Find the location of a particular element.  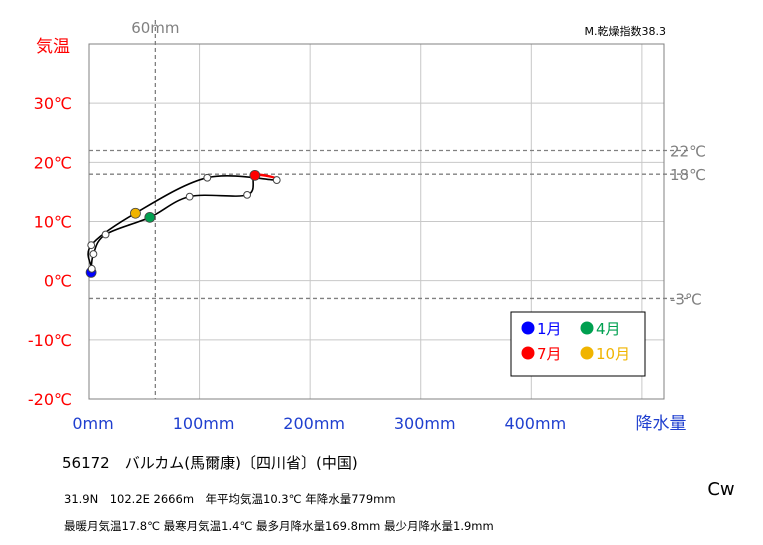

legend-label: 1月 is located at coordinates (549, 329).